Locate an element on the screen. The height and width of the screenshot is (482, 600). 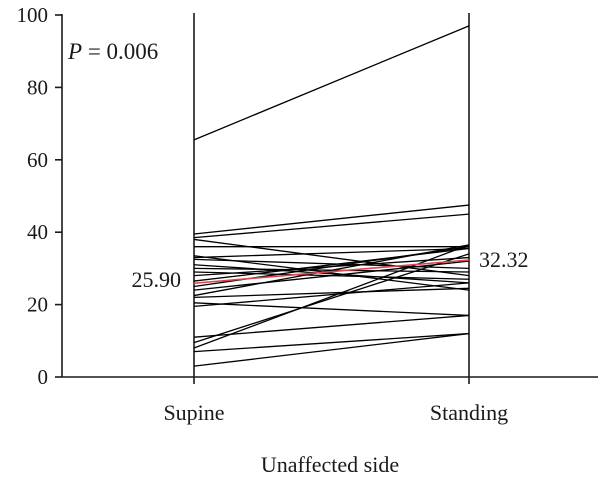
p-value-annotation: P = 0.006 is located at coordinates (112, 51).